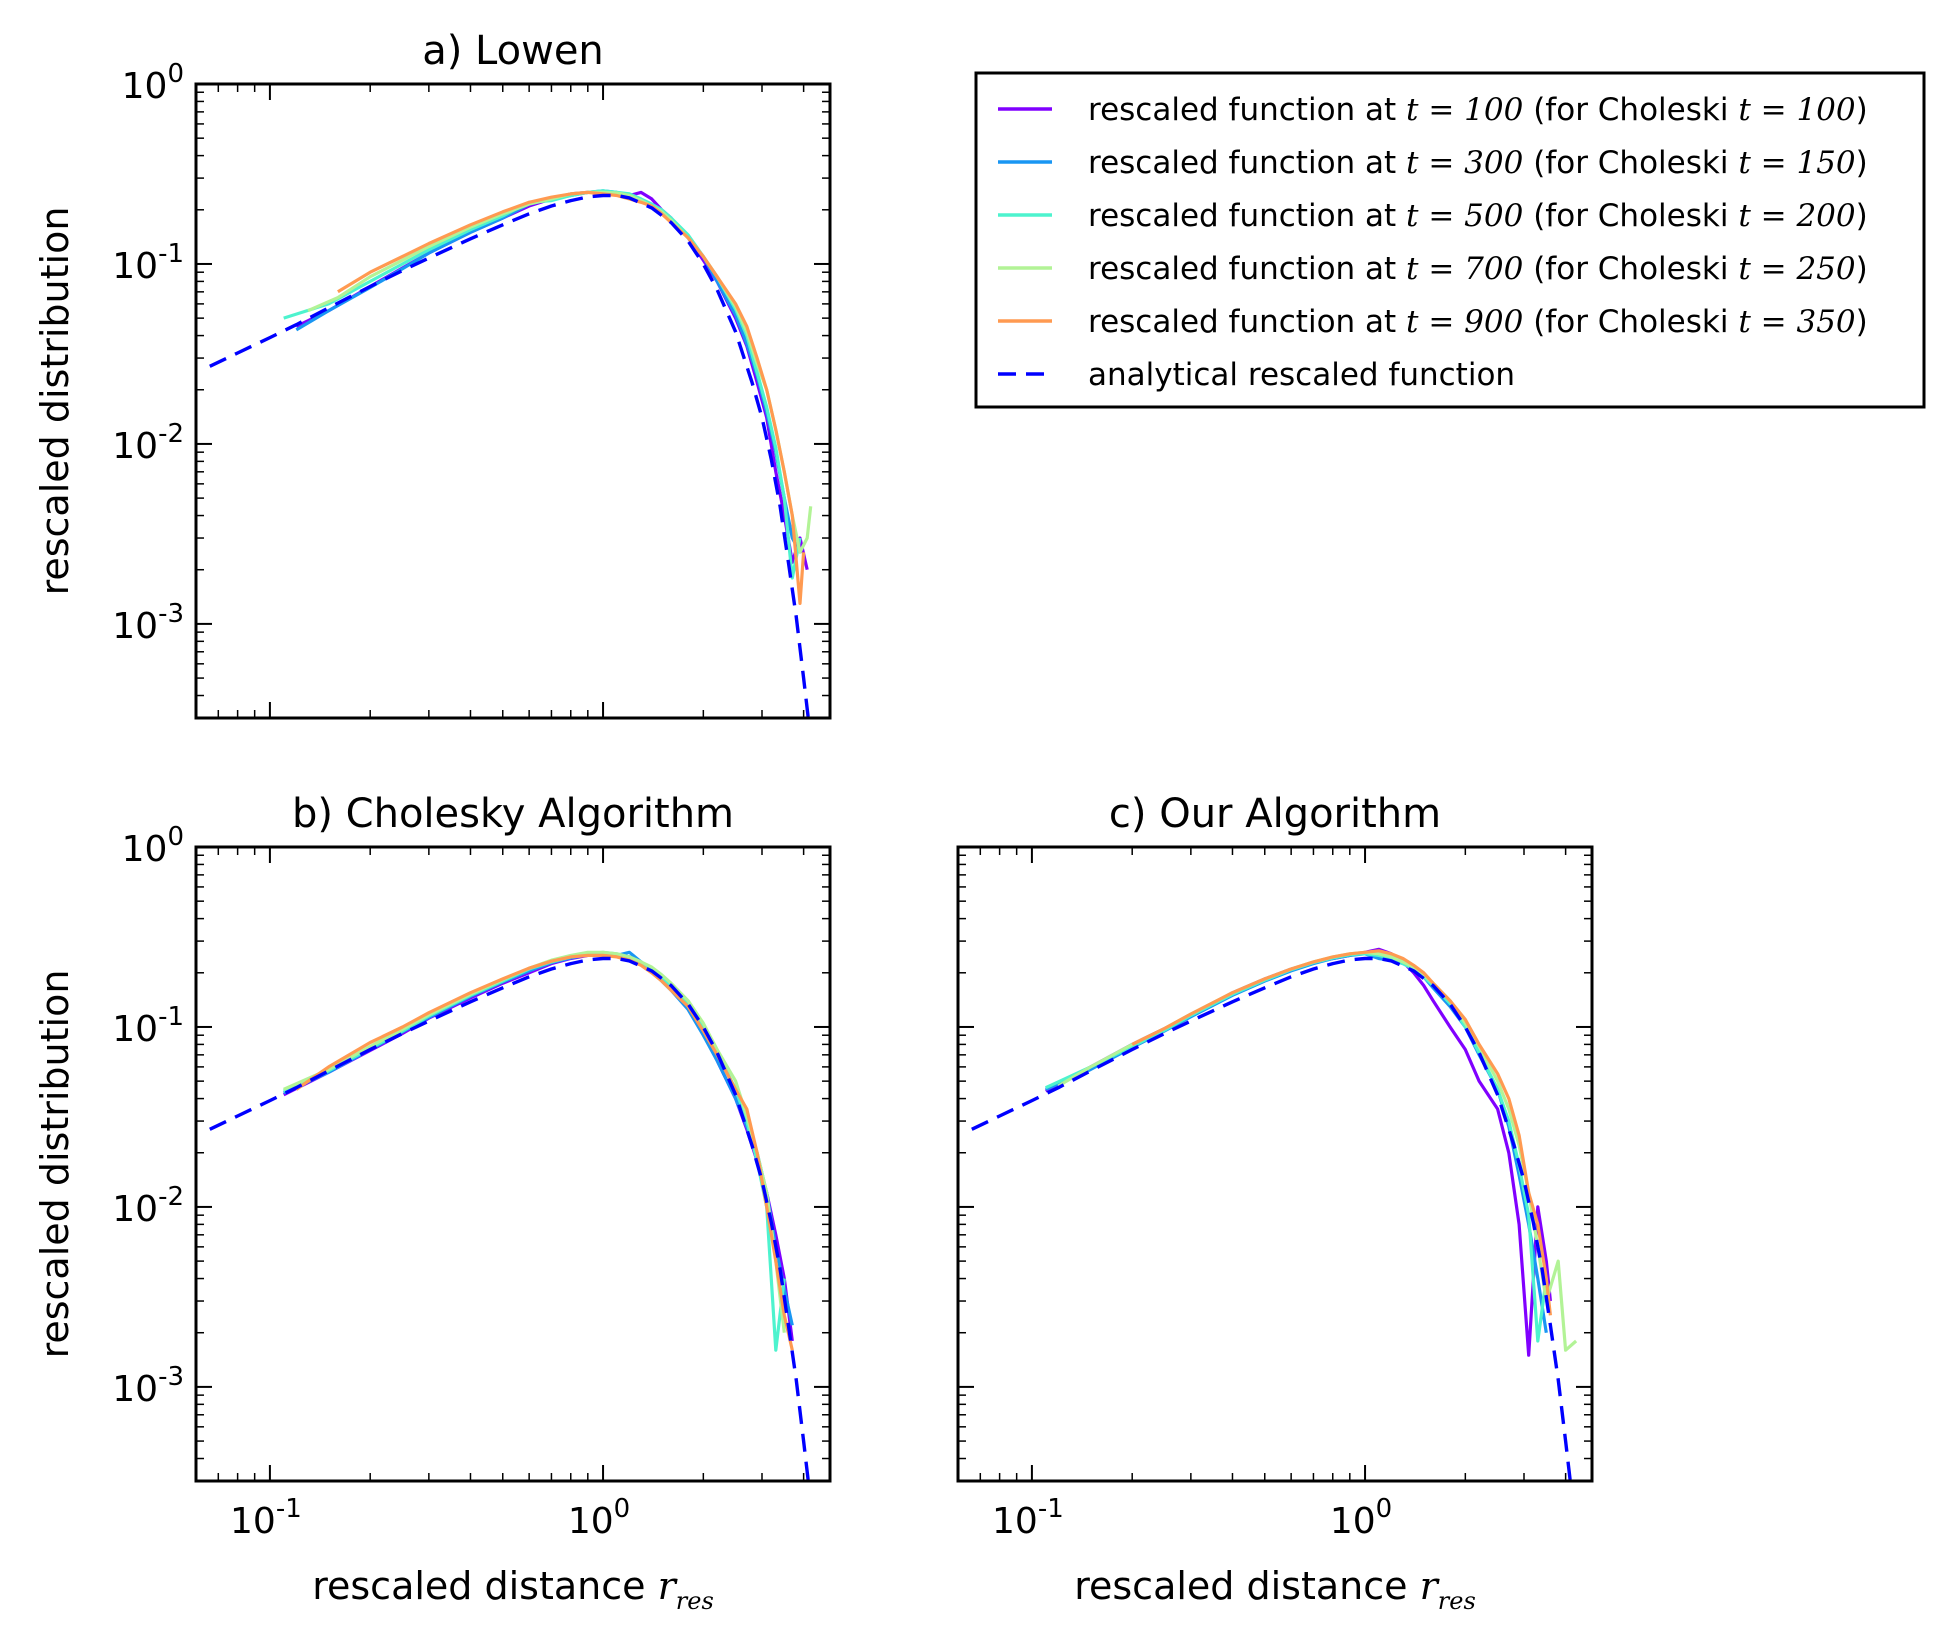  What do you see at coordinates (513, 51) in the screenshot?
I see `panel-title: a) Lowen` at bounding box center [513, 51].